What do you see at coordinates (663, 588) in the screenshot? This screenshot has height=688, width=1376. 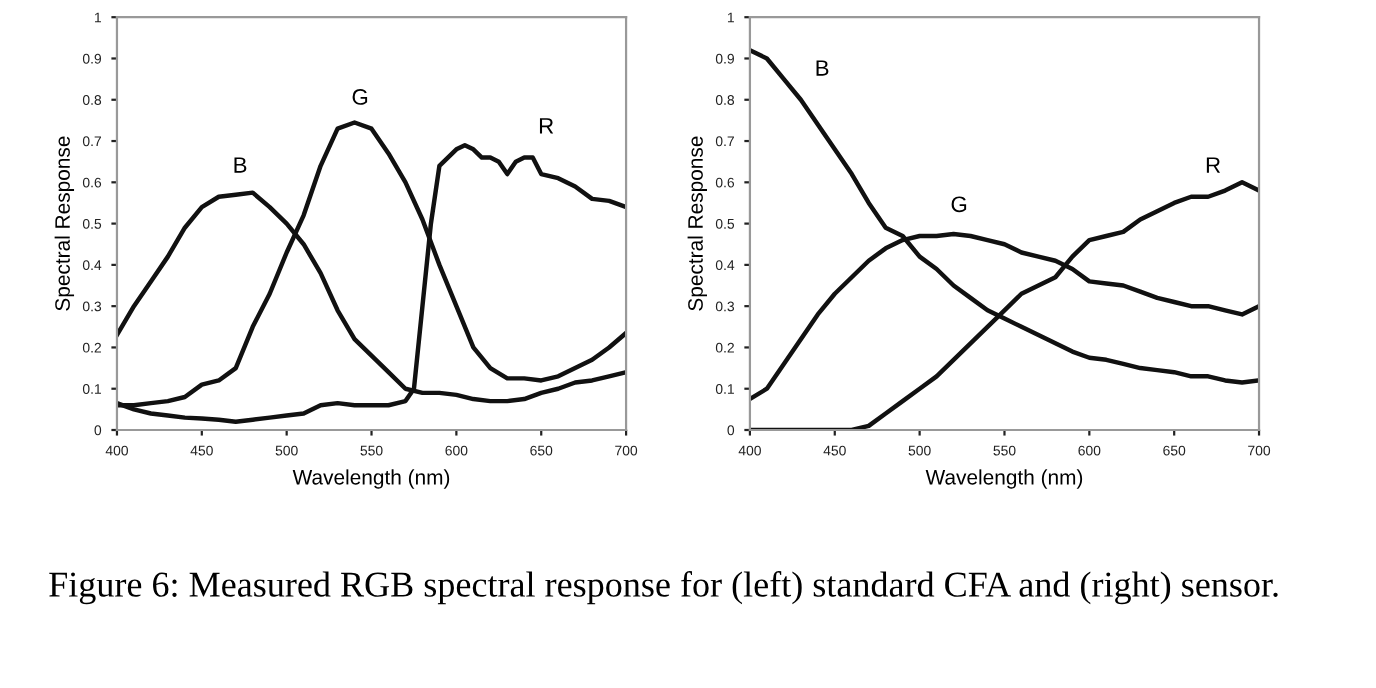 I see `caption: Figure 6: Measured RGB spectral response for (left) standard CFA and (right) sensor.` at bounding box center [663, 588].